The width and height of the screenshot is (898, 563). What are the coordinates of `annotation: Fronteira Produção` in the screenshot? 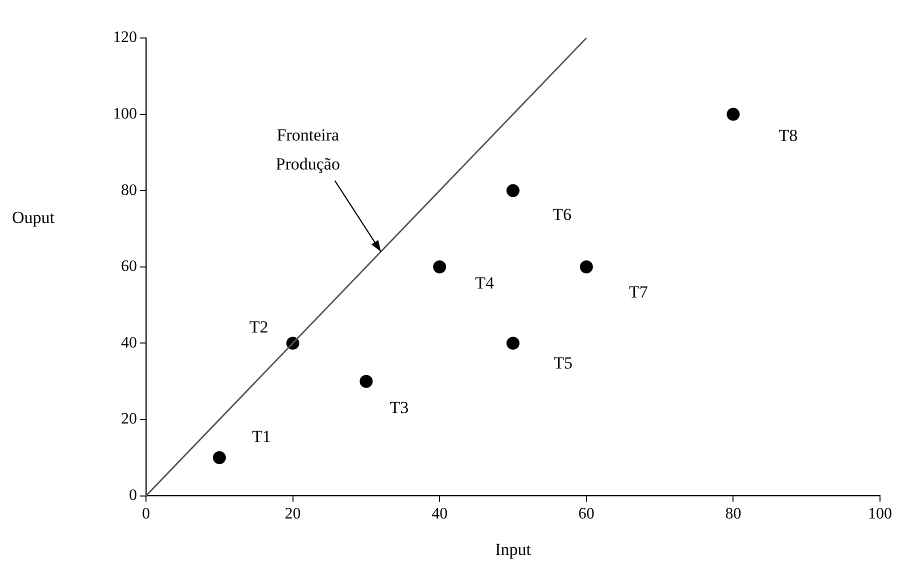 It's located at (308, 150).